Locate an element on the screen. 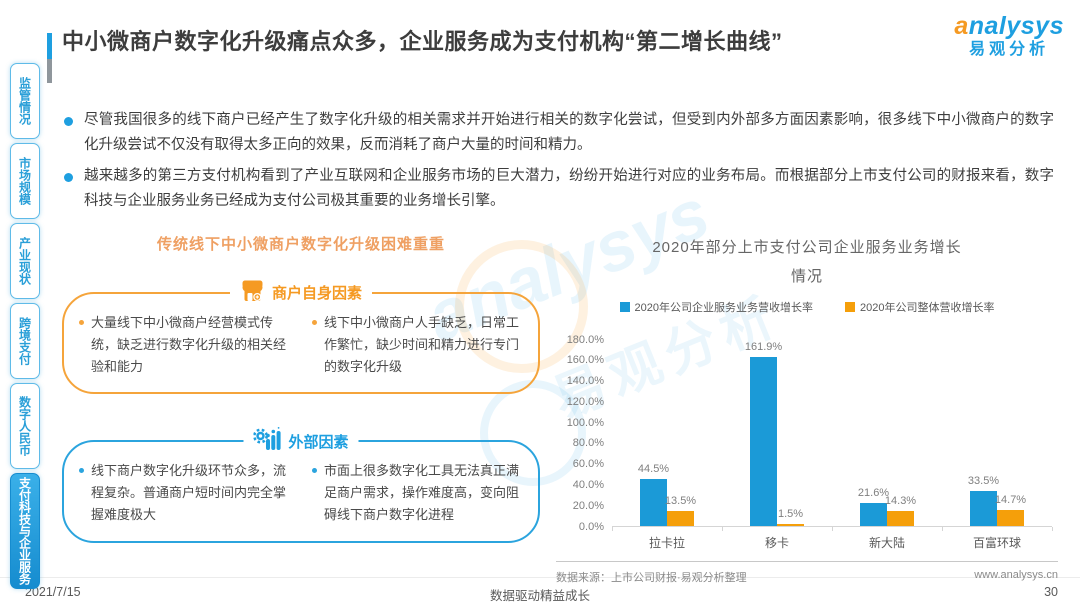 This screenshot has width=1080, height=608. sidebar: 监管情况市场规模产业现状跨境支付数字人民币支付科技与企业服务 is located at coordinates (25, 326).